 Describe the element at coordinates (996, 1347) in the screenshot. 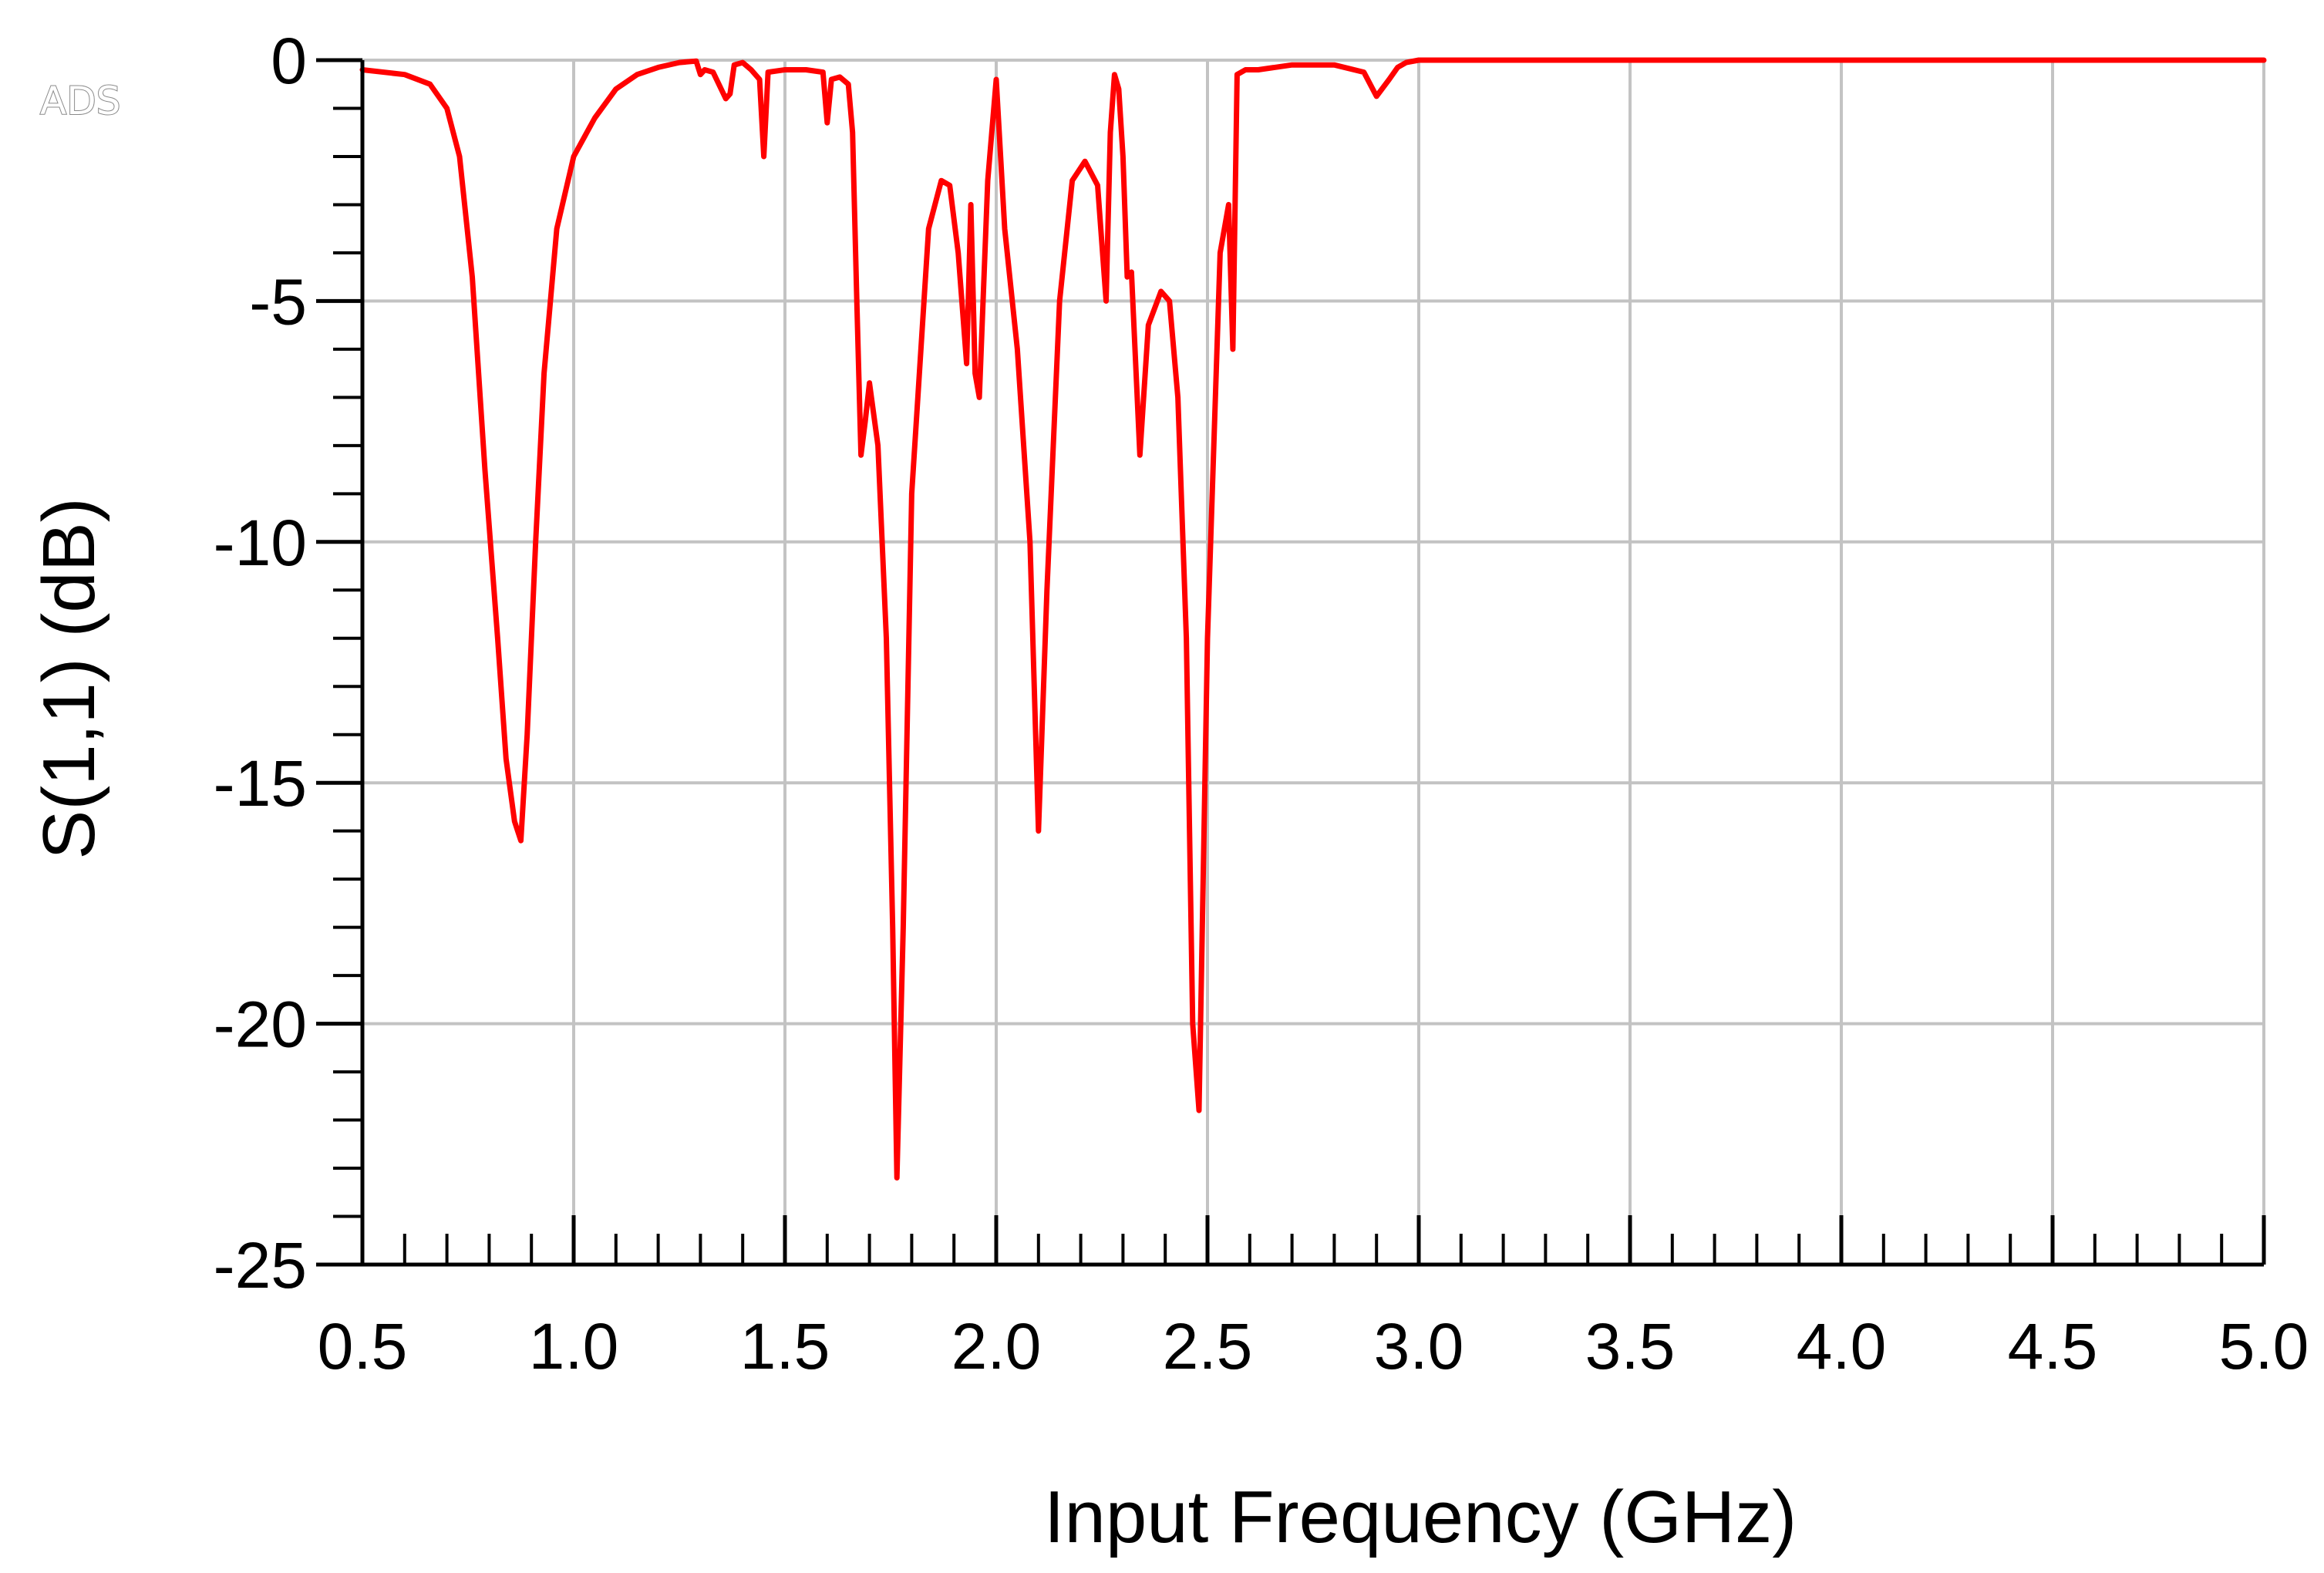

I see `x-tick-label: 2.0` at that location.